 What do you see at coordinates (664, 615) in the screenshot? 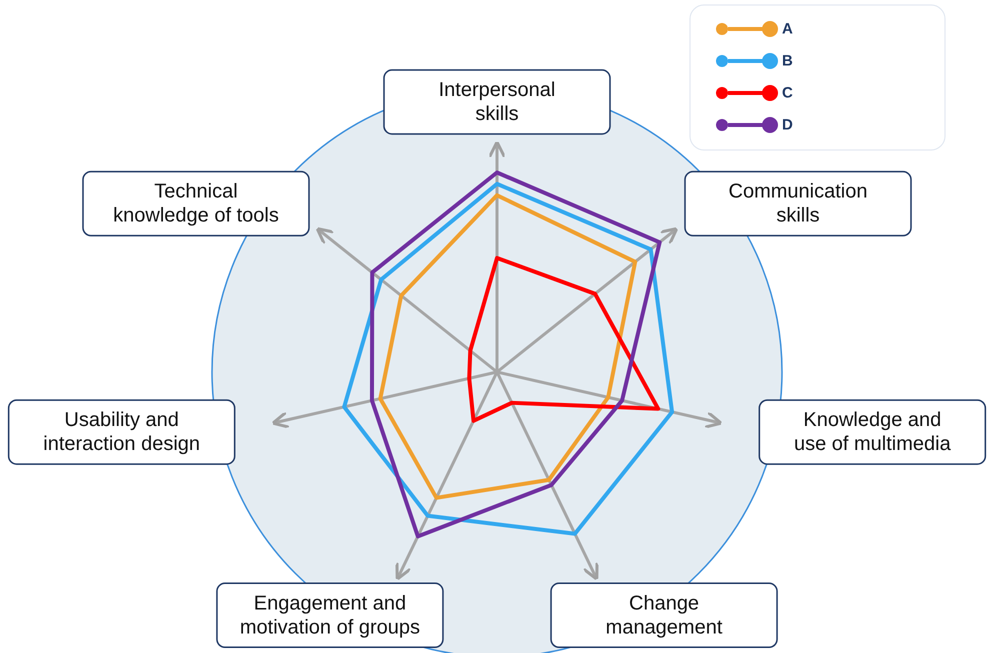
I see `spoke-label: Change management` at bounding box center [664, 615].